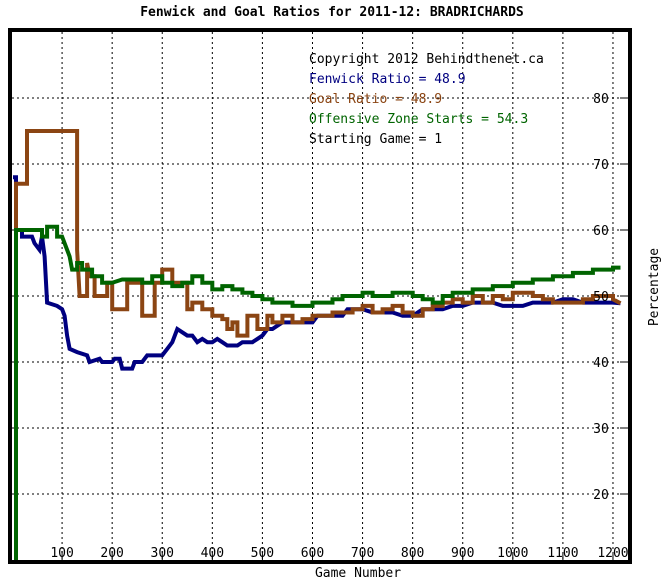 Image resolution: width=665 pixels, height=580 pixels. Describe the element at coordinates (375, 139) in the screenshot. I see `annotation-line: Starting Game = 1` at that location.